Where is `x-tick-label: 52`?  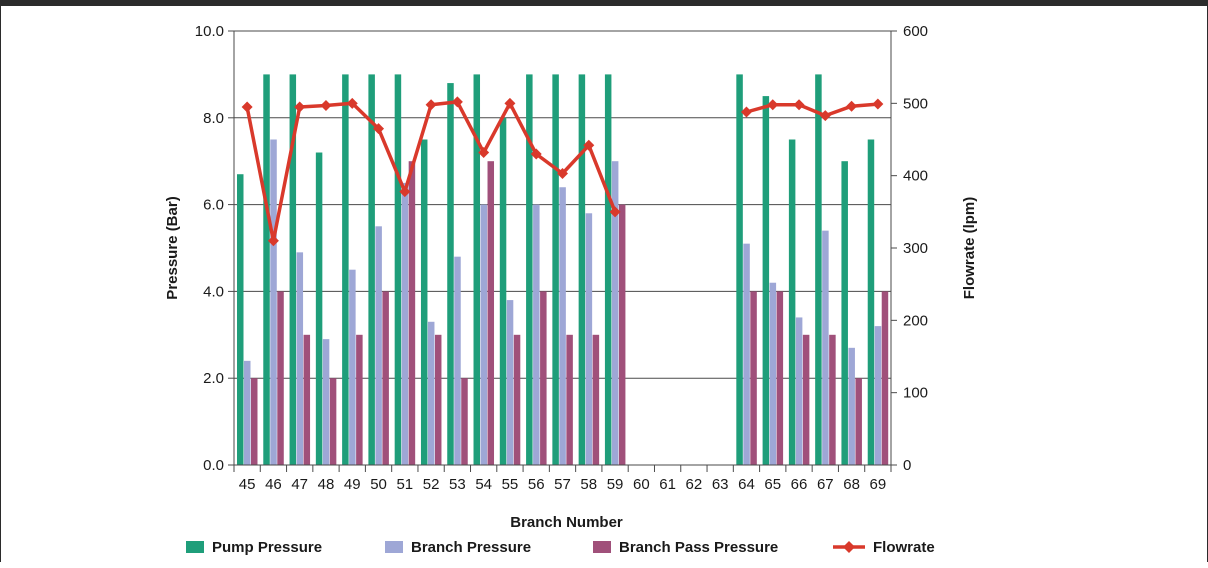 x-tick-label: 52 is located at coordinates (431, 484).